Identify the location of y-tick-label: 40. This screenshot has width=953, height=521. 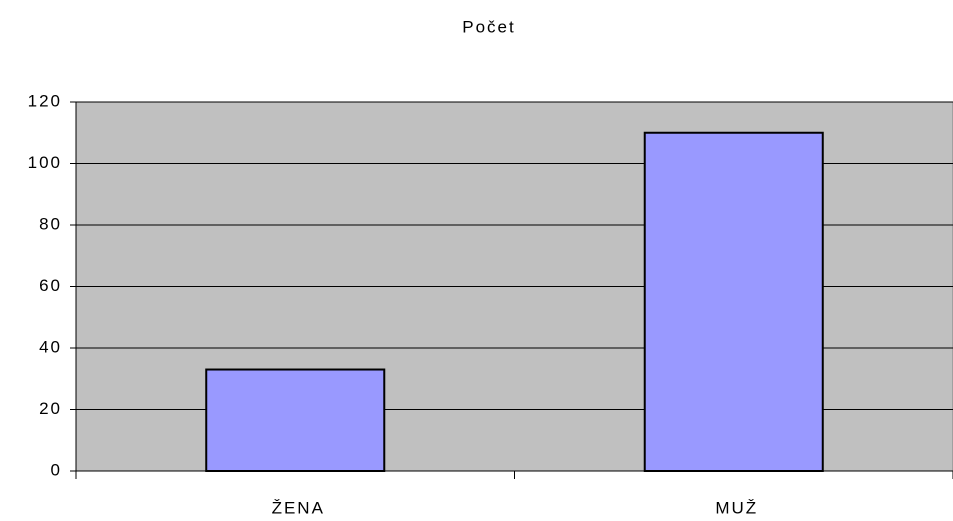
(50, 346).